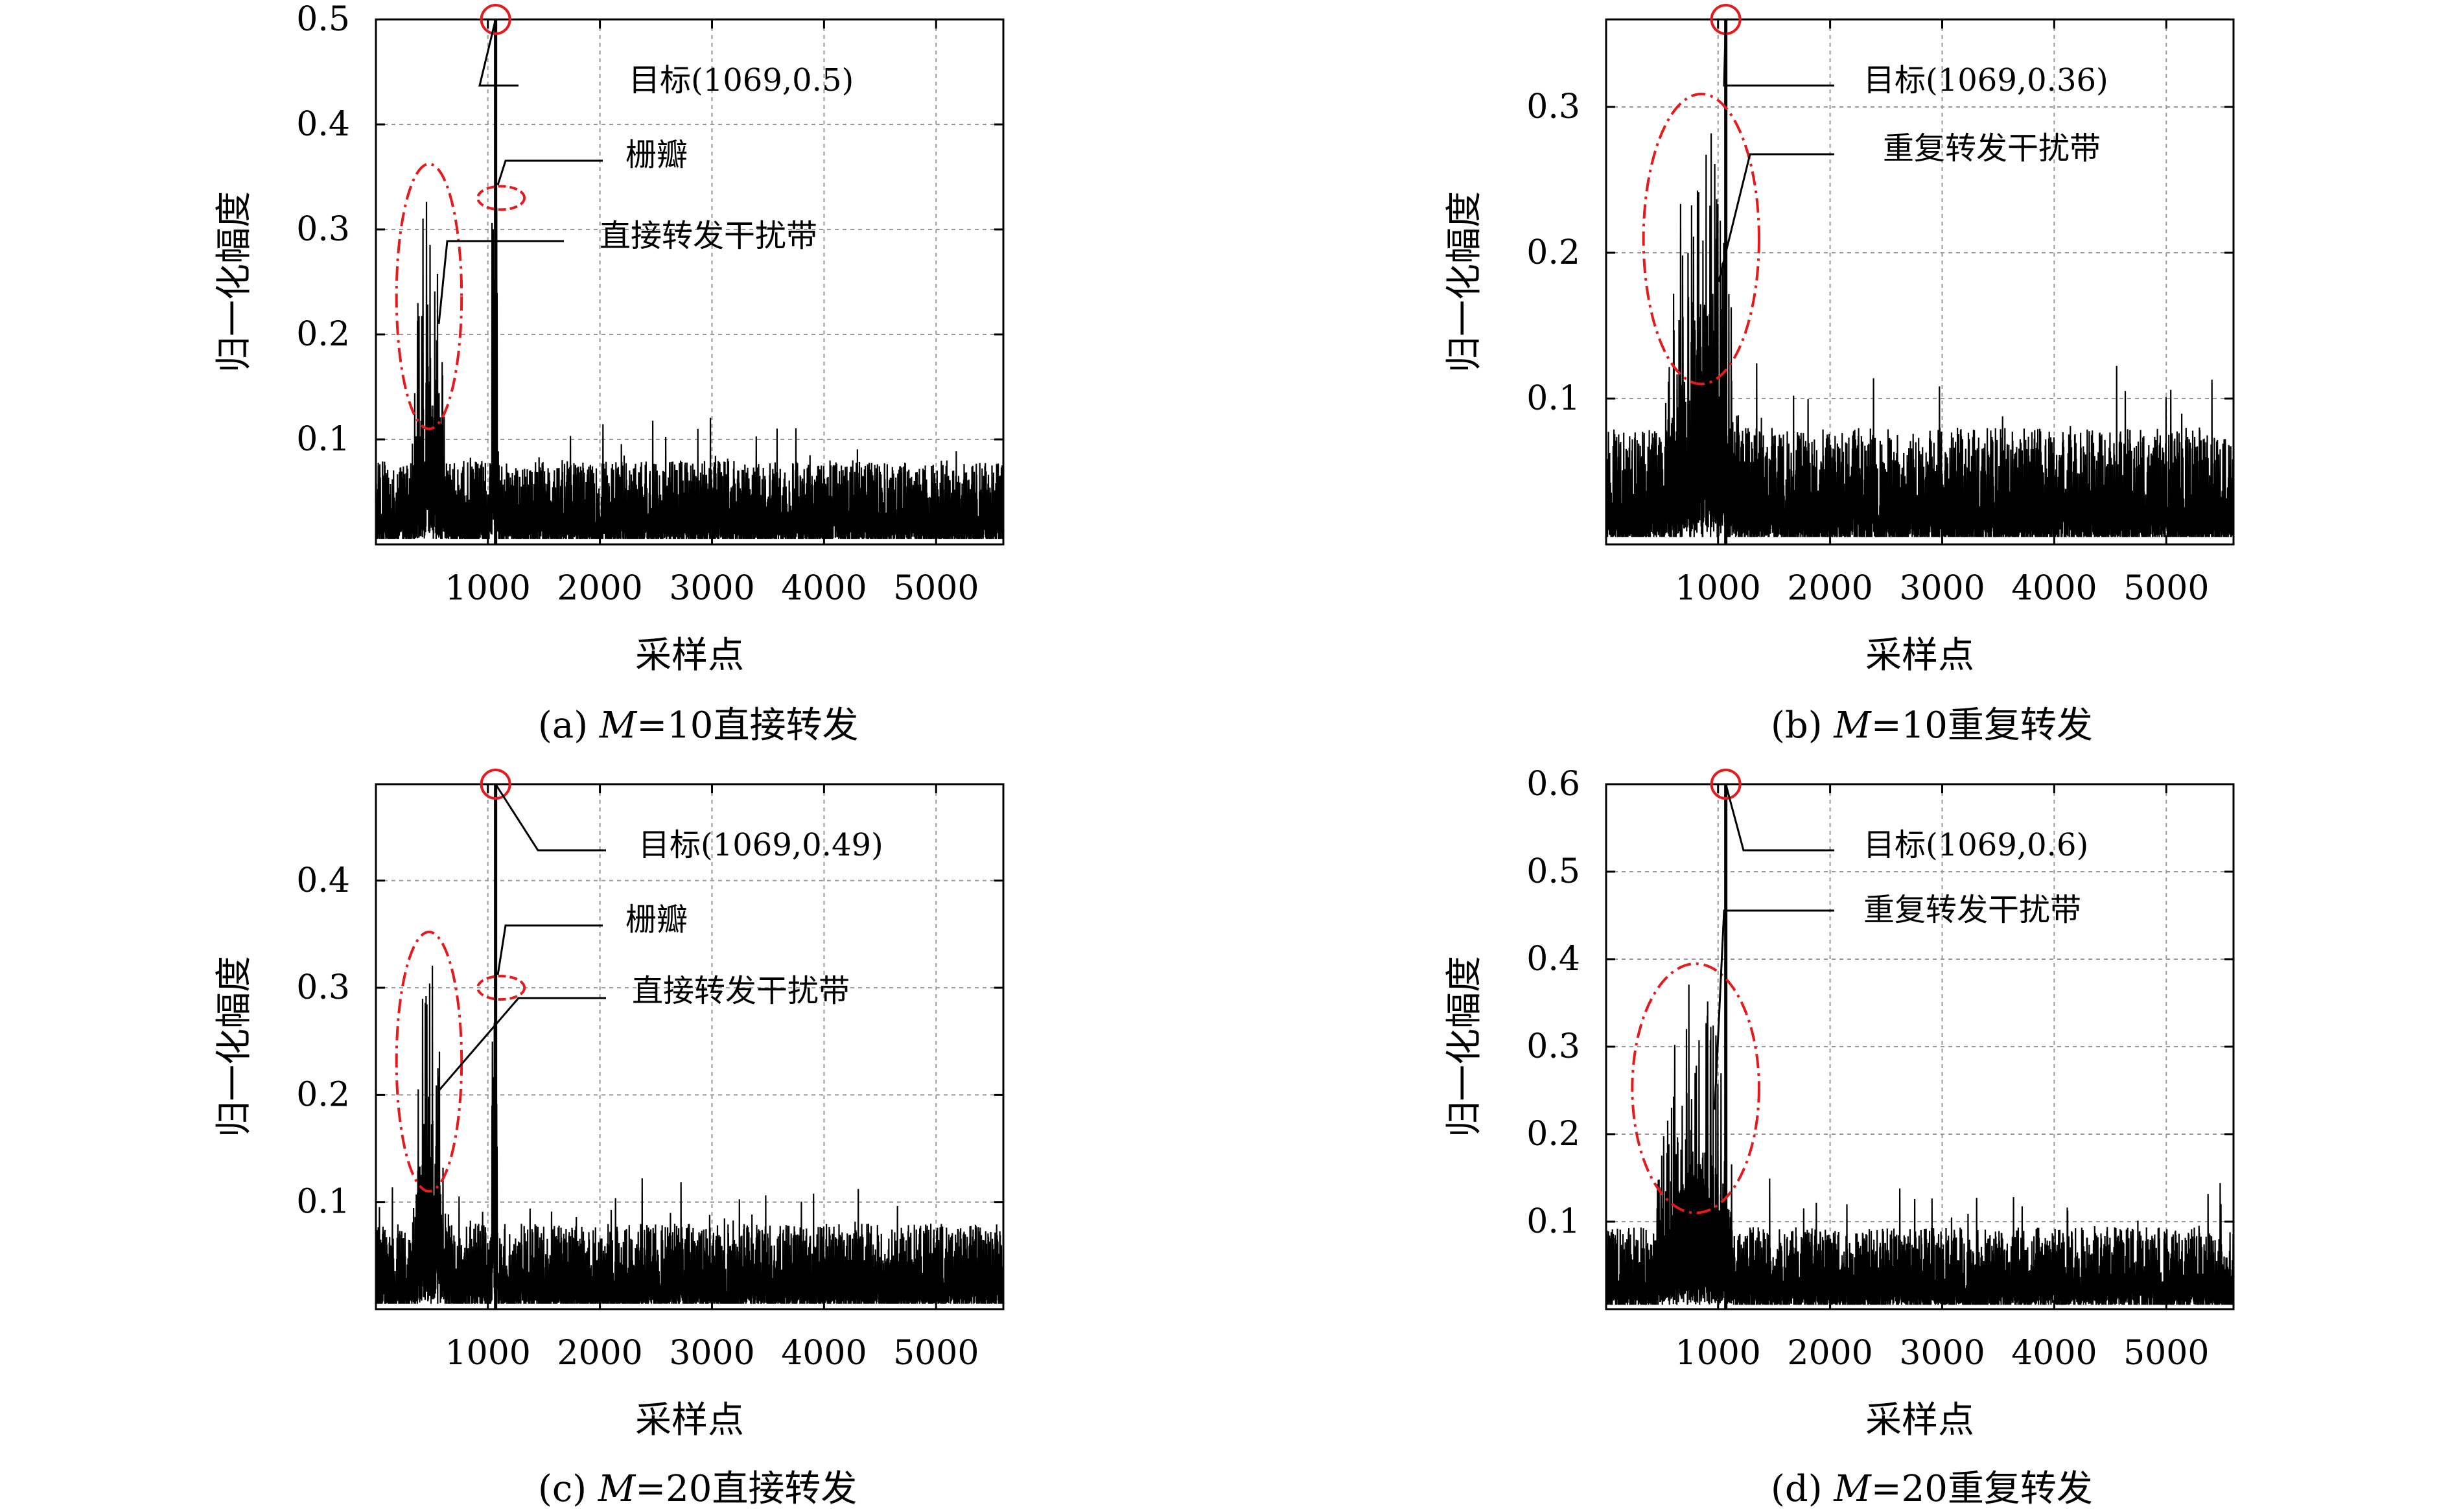  I want to click on grating-lobe-ellipse-c, so click(501, 988).